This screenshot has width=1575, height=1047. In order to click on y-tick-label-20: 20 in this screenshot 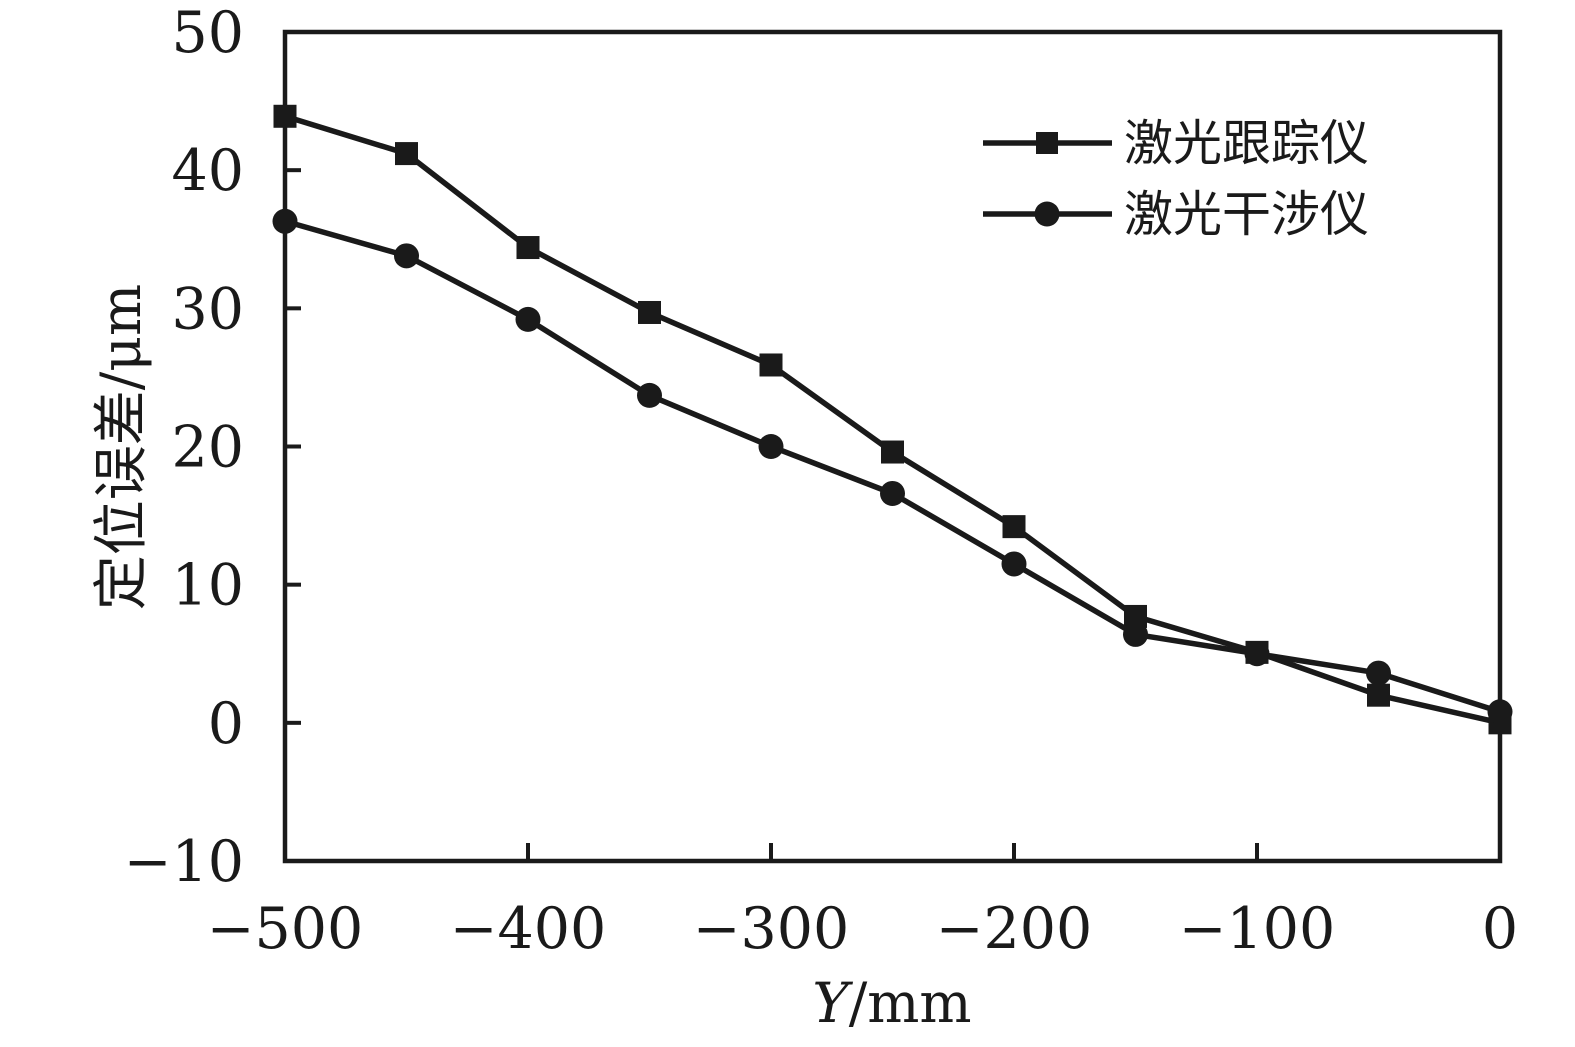, I will do `click(207, 448)`.